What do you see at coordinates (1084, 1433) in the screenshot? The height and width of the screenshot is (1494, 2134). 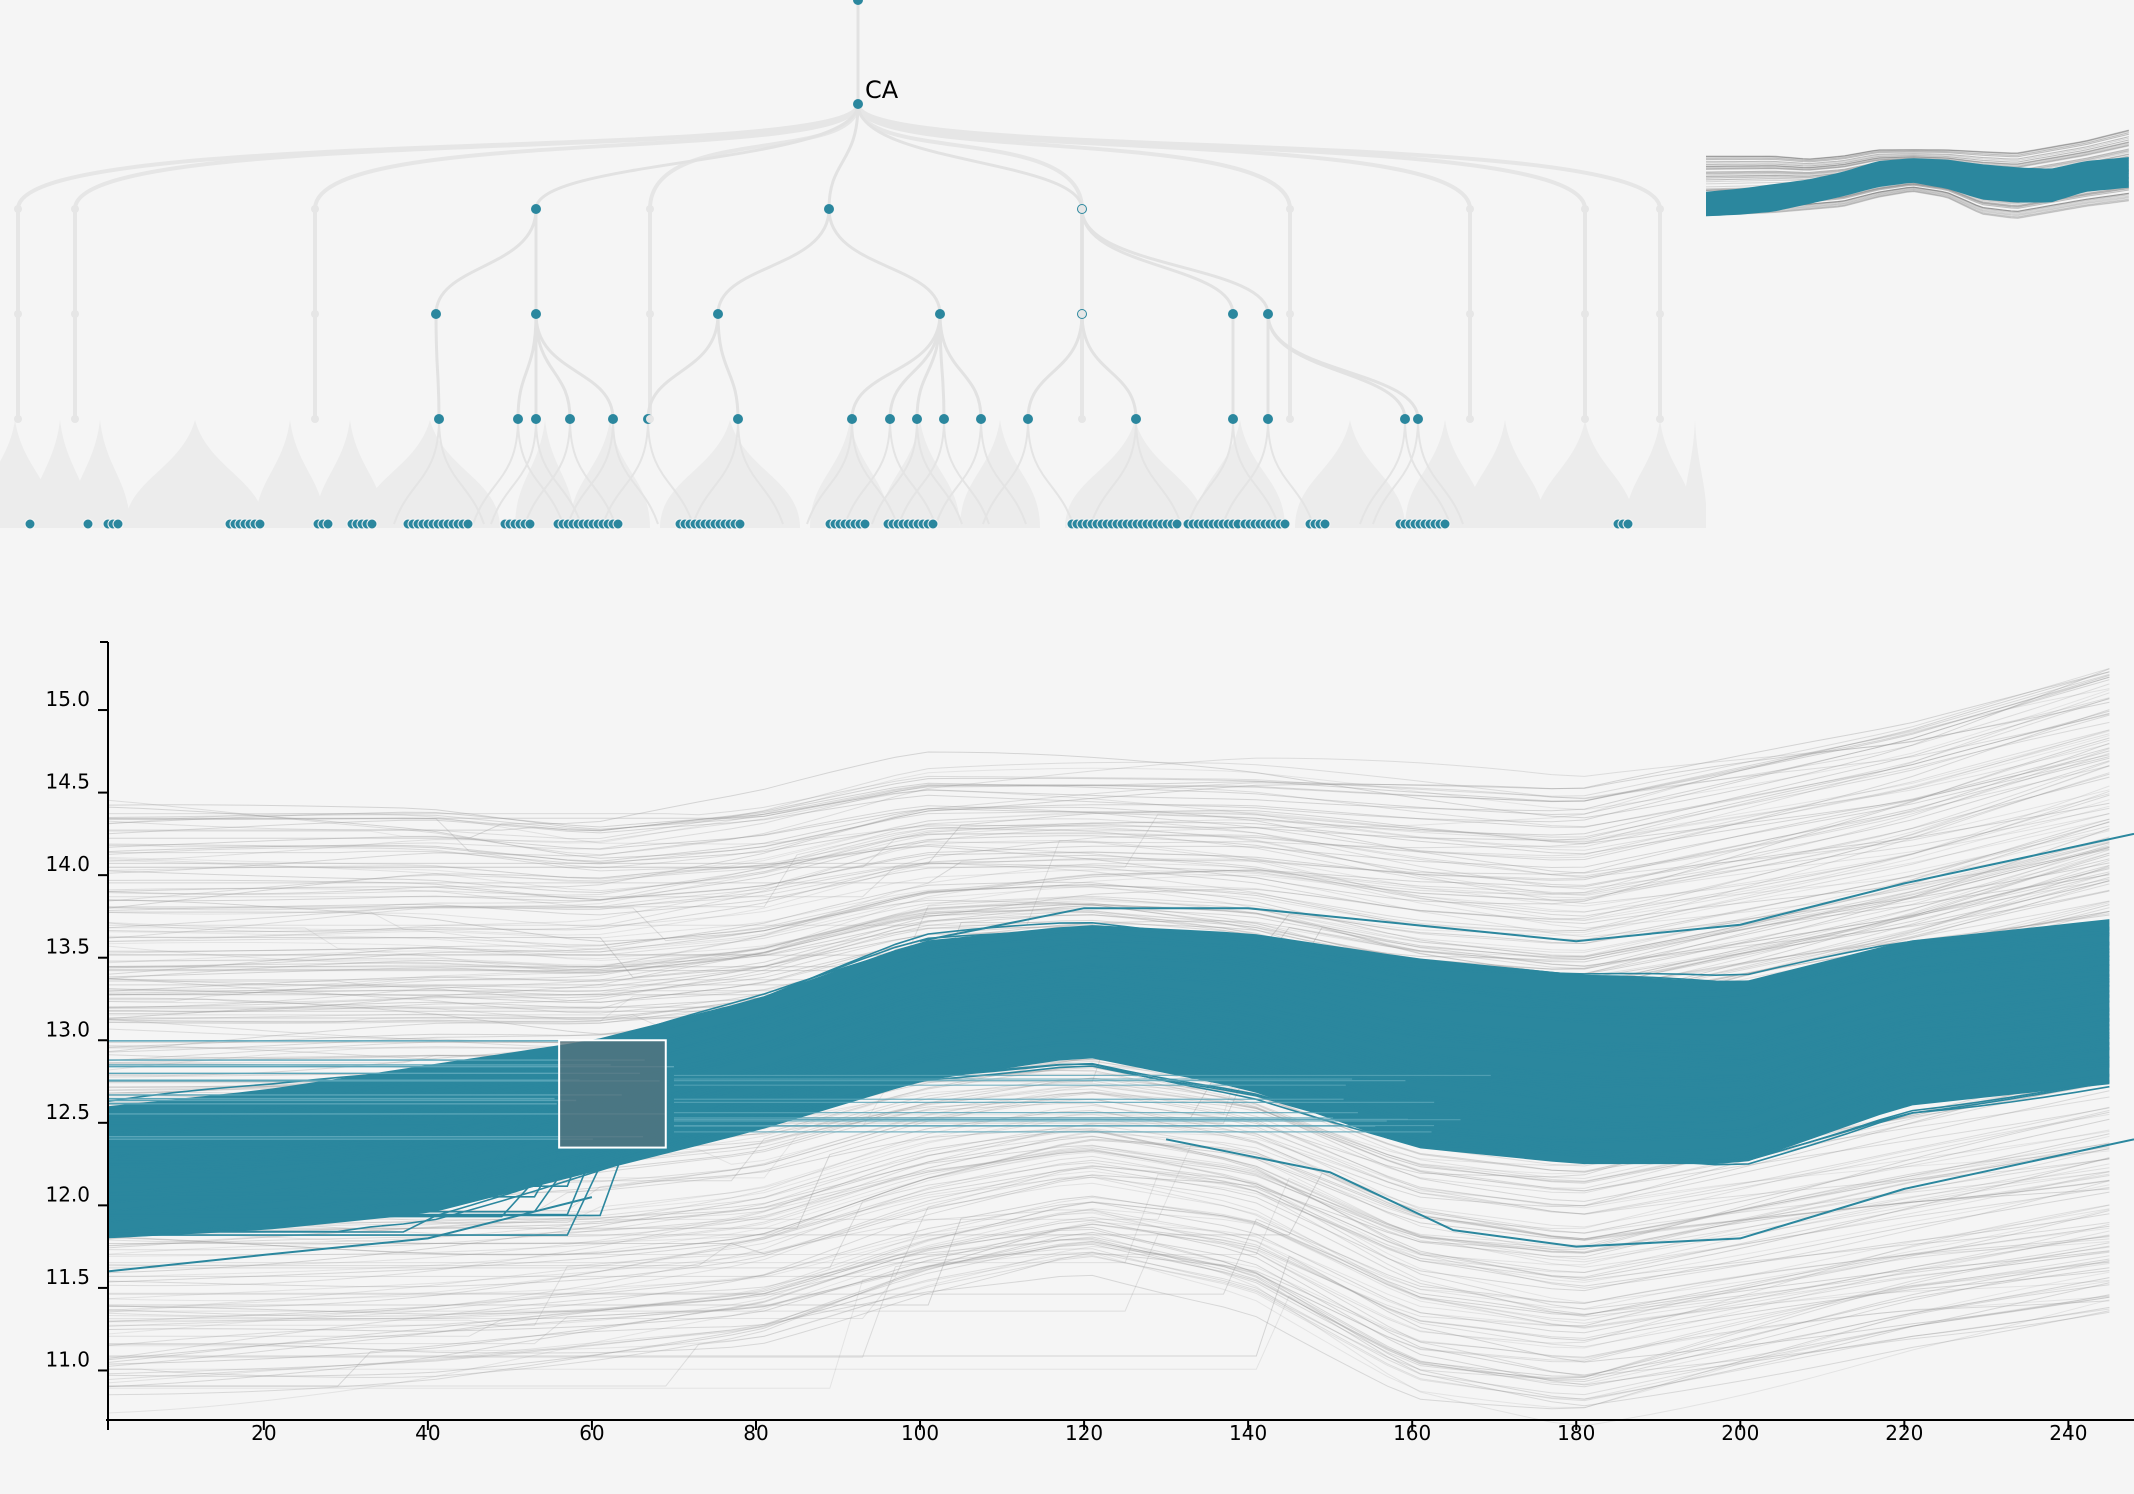 I see `x-tick-label: 120` at bounding box center [1084, 1433].